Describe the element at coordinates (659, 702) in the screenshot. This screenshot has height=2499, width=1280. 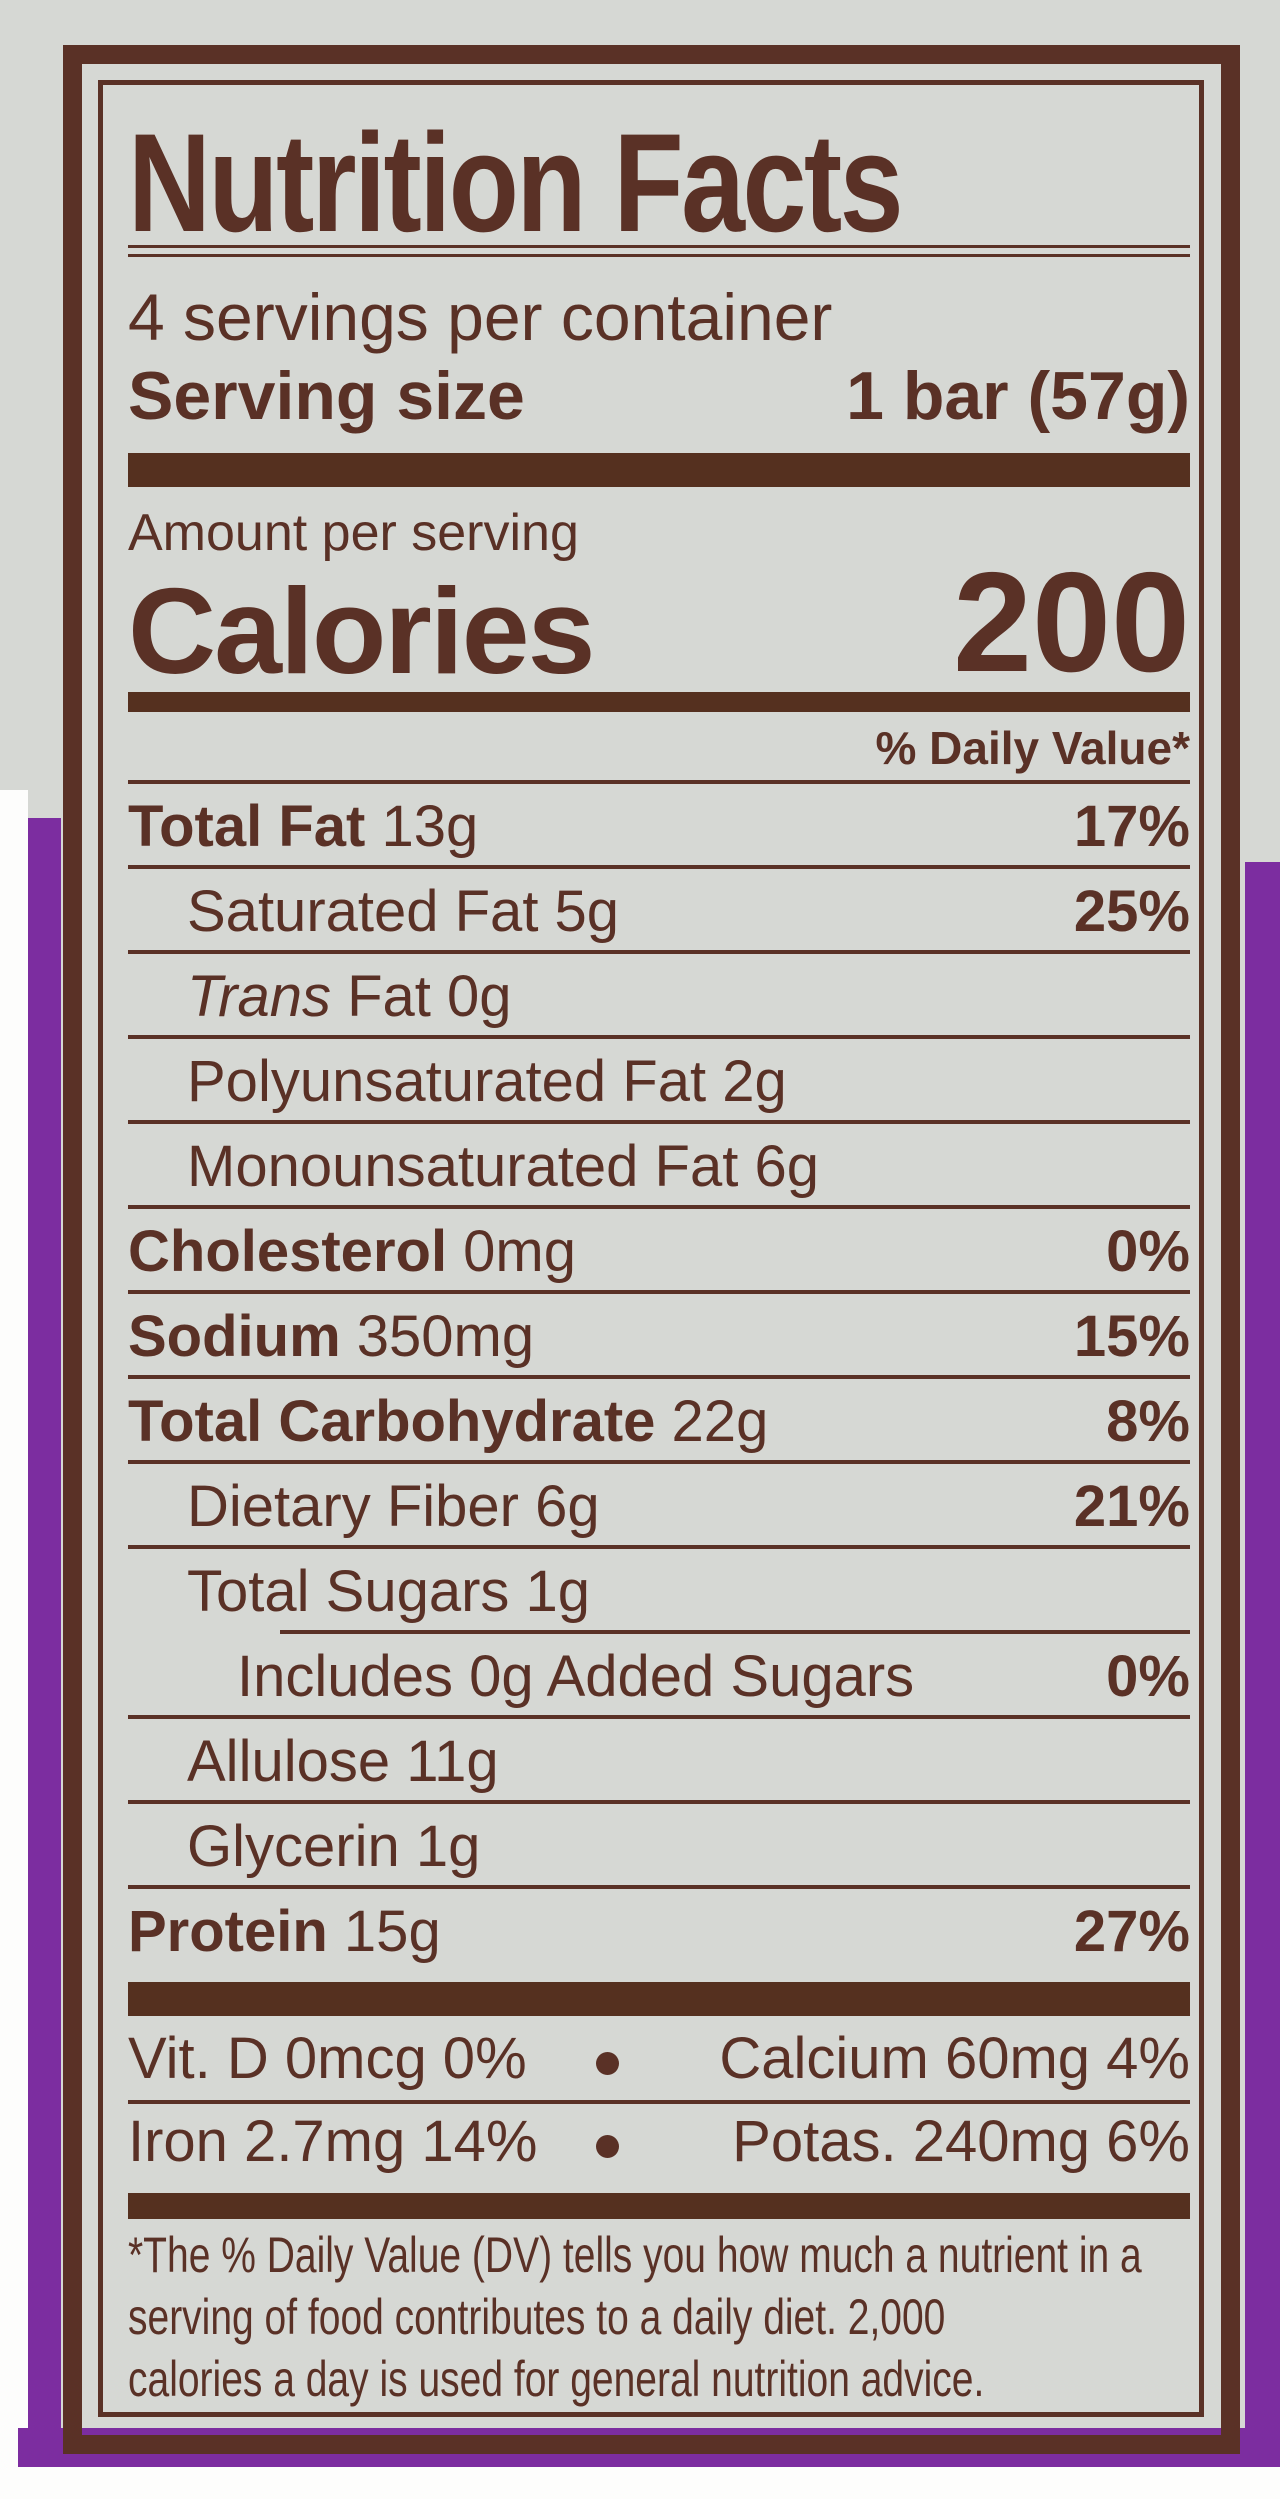
I see `calories-divider` at that location.